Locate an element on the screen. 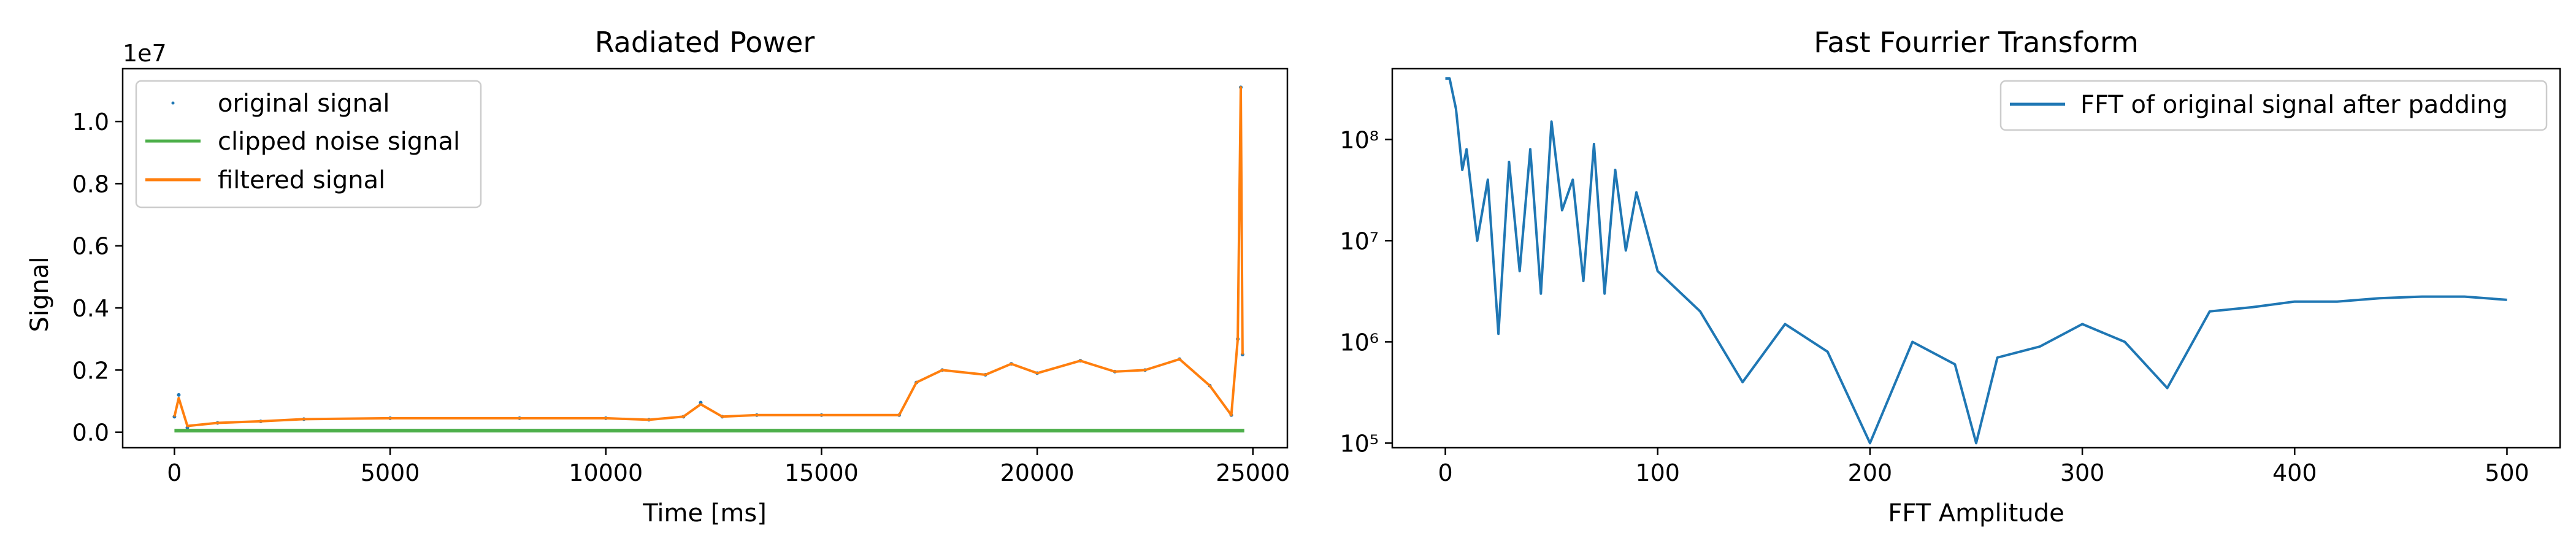  legend-item-original-signal: original signal is located at coordinates (280, 104).